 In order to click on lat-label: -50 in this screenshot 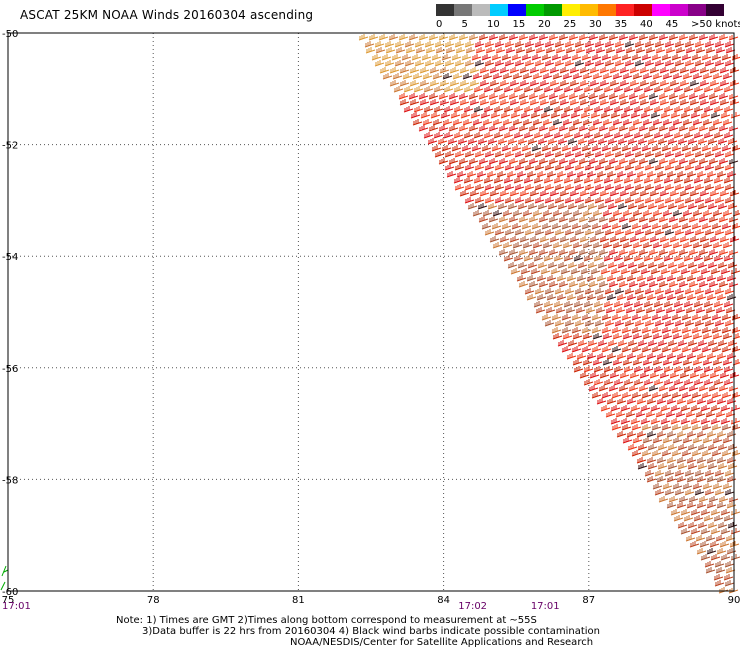, I will do `click(10, 34)`.